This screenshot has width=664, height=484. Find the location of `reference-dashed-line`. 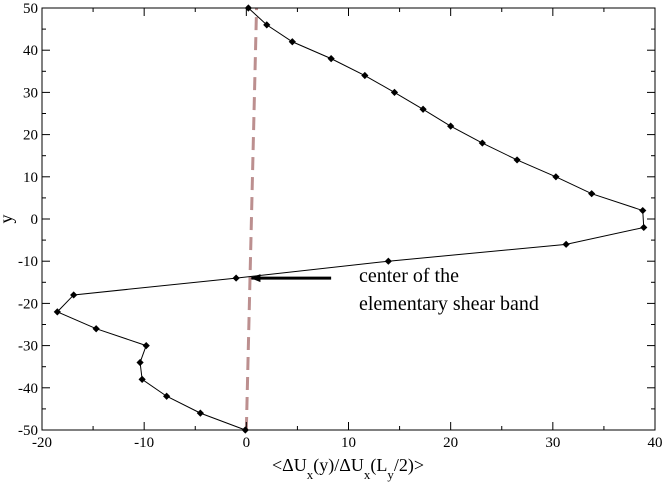

reference-dashed-line is located at coordinates (251, 219).